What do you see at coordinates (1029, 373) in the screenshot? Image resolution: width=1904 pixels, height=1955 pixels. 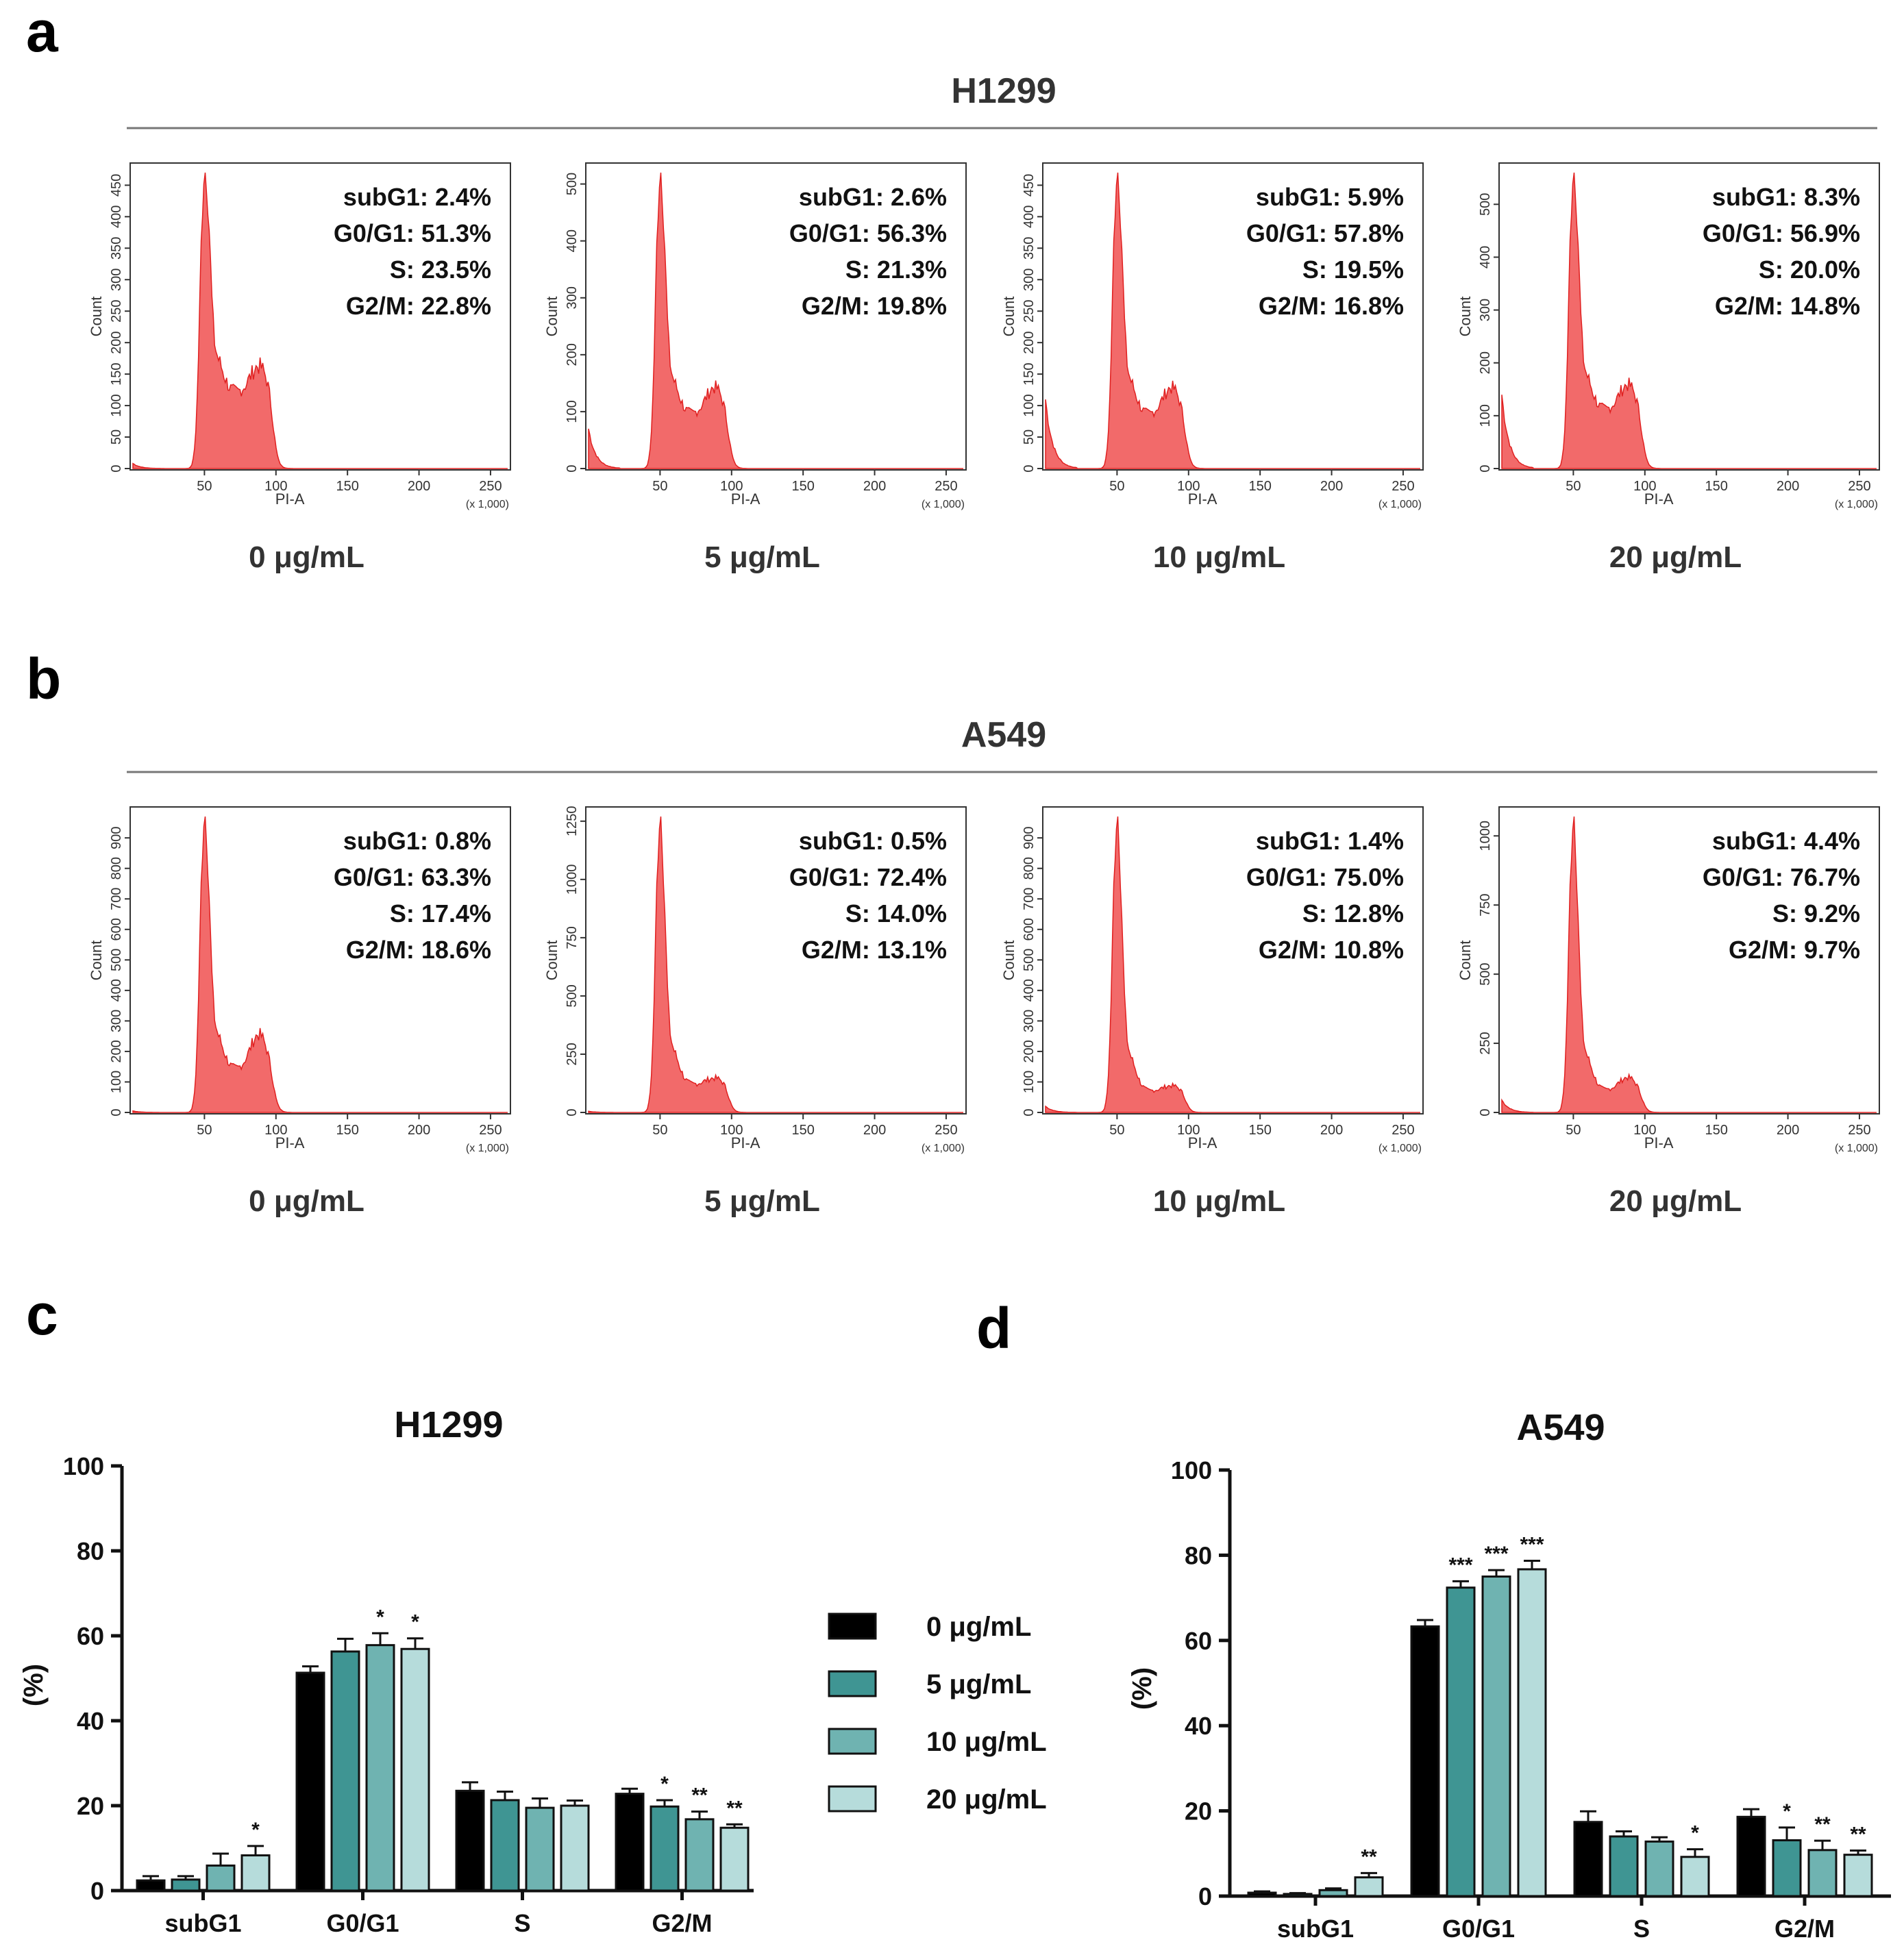 I see `y-tick-label: 150` at bounding box center [1029, 373].